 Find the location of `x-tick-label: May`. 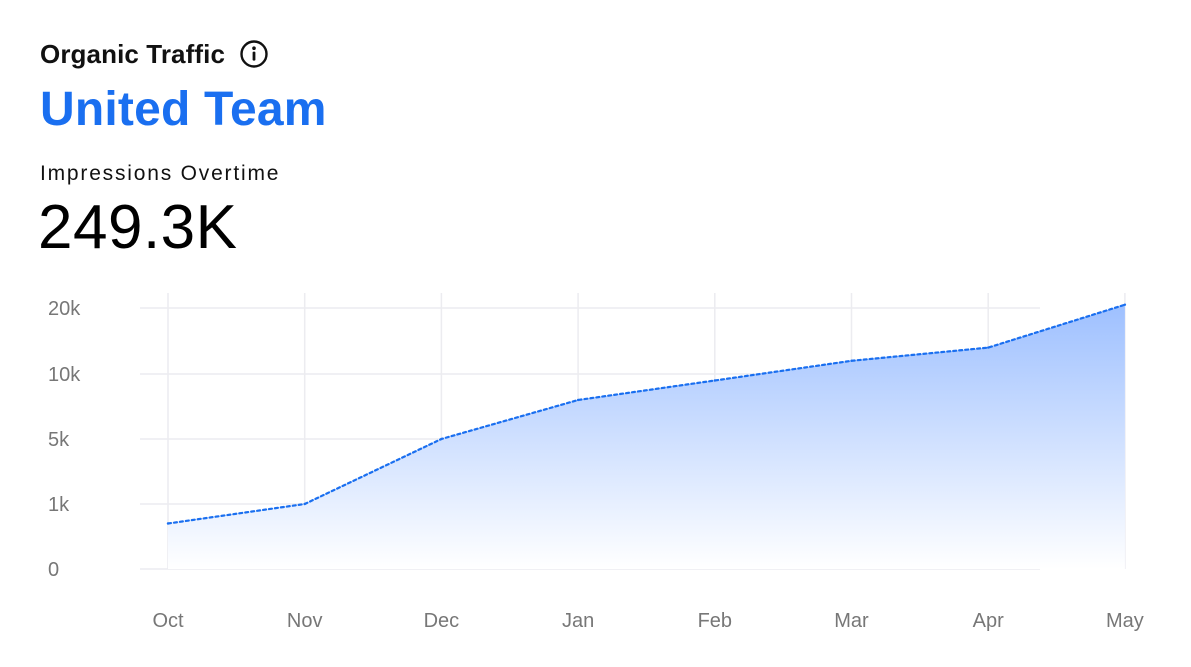

x-tick-label: May is located at coordinates (1125, 621).